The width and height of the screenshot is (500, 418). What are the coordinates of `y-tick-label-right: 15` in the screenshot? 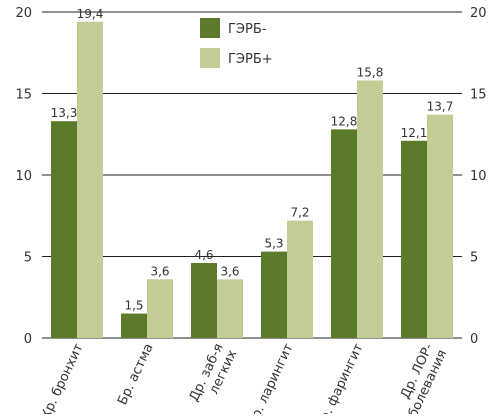 It's located at (478, 95).